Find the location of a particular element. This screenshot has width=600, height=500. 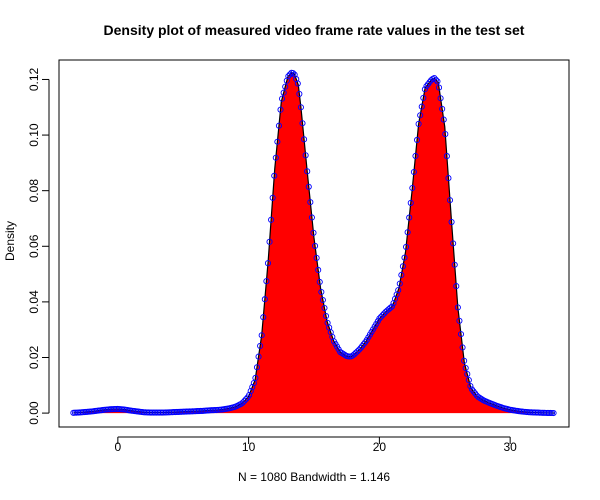

y-tick-label-1: 0.02 is located at coordinates (34, 357).